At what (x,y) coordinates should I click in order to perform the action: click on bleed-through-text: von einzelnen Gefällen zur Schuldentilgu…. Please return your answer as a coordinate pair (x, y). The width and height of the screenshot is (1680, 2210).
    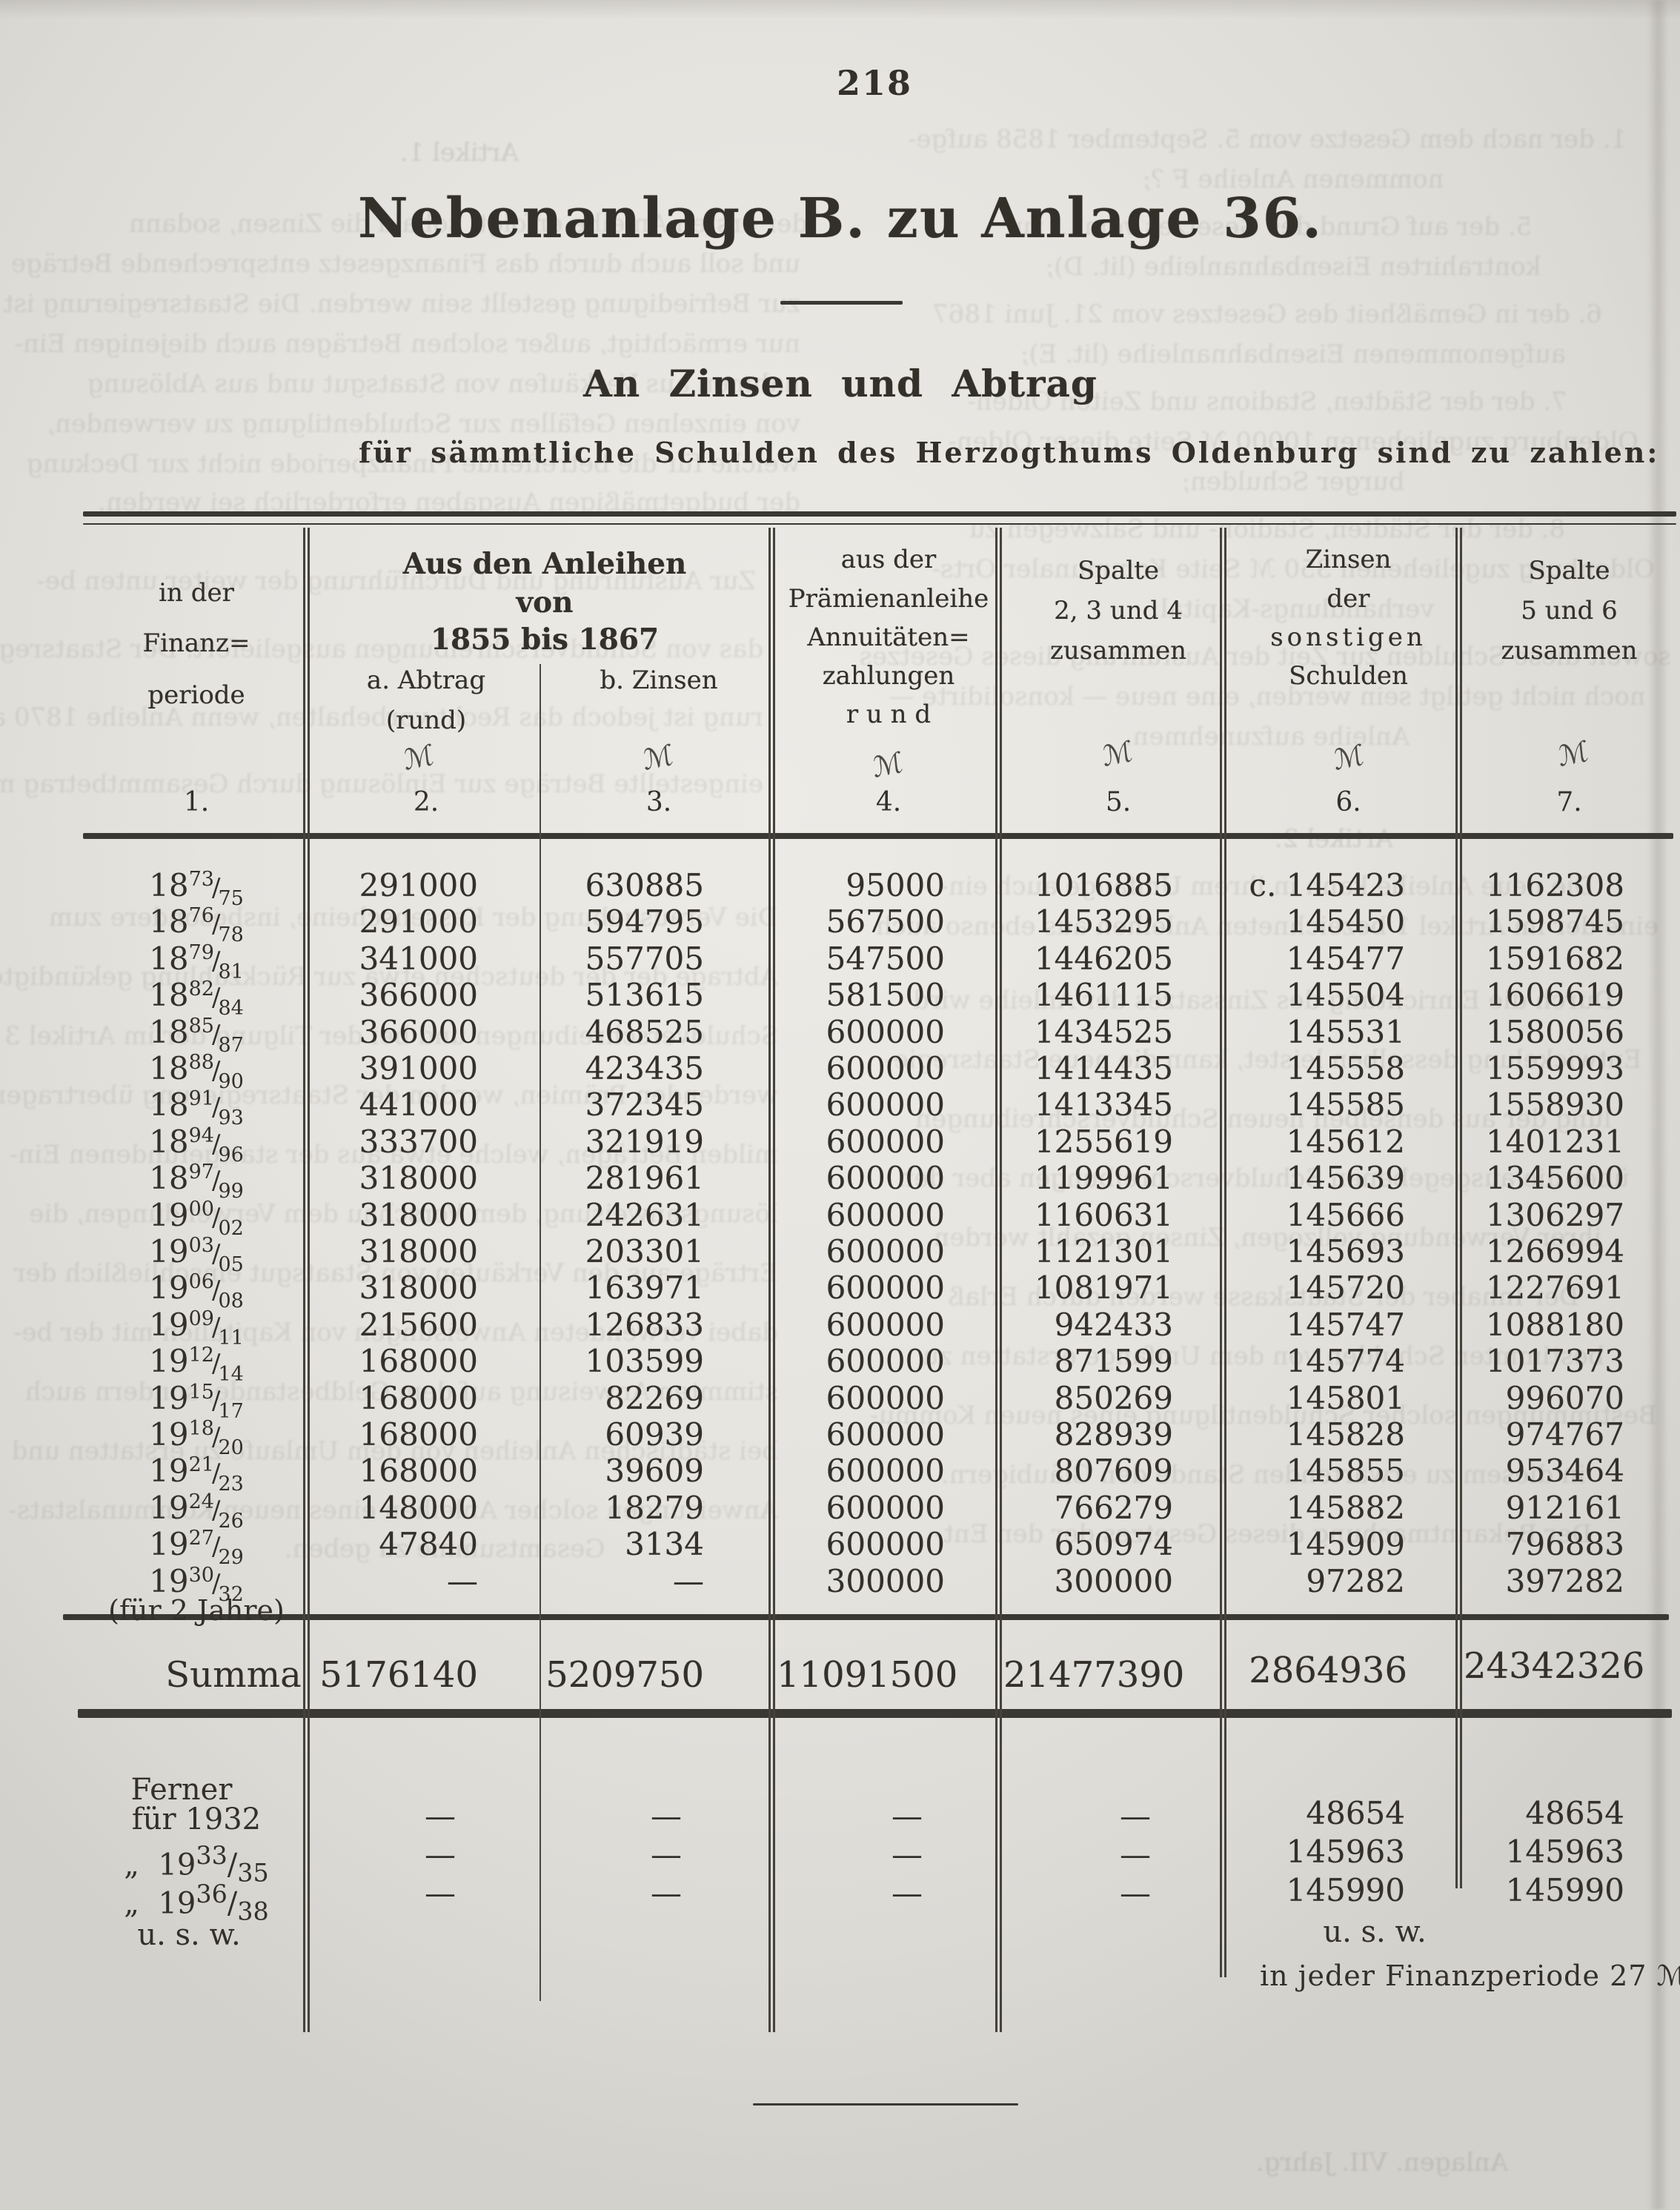
    Looking at the image, I should click on (424, 424).